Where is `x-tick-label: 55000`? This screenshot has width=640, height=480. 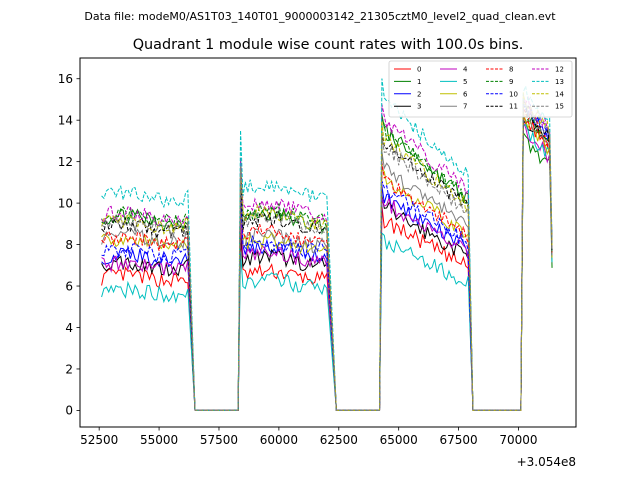
x-tick-label: 55000 is located at coordinates (159, 440).